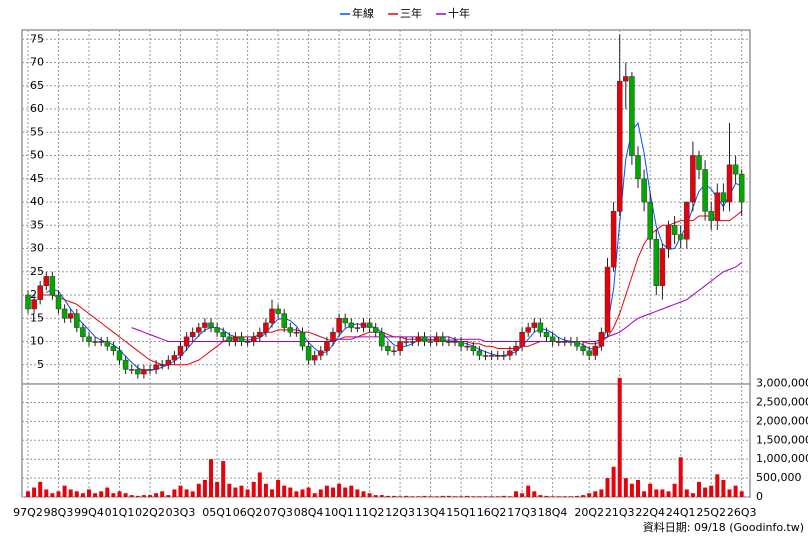 Image resolution: width=808 pixels, height=540 pixels. Describe the element at coordinates (37, 248) in the screenshot. I see `y-tick-label: 30` at that location.